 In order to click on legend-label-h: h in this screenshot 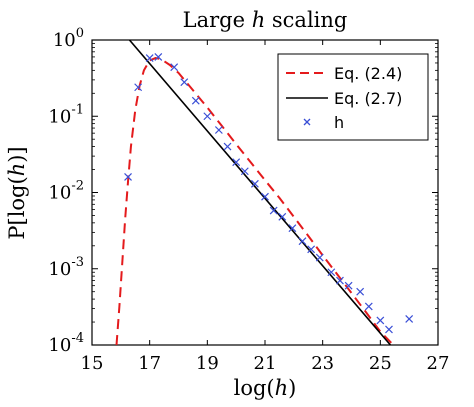, I will do `click(339, 122)`.